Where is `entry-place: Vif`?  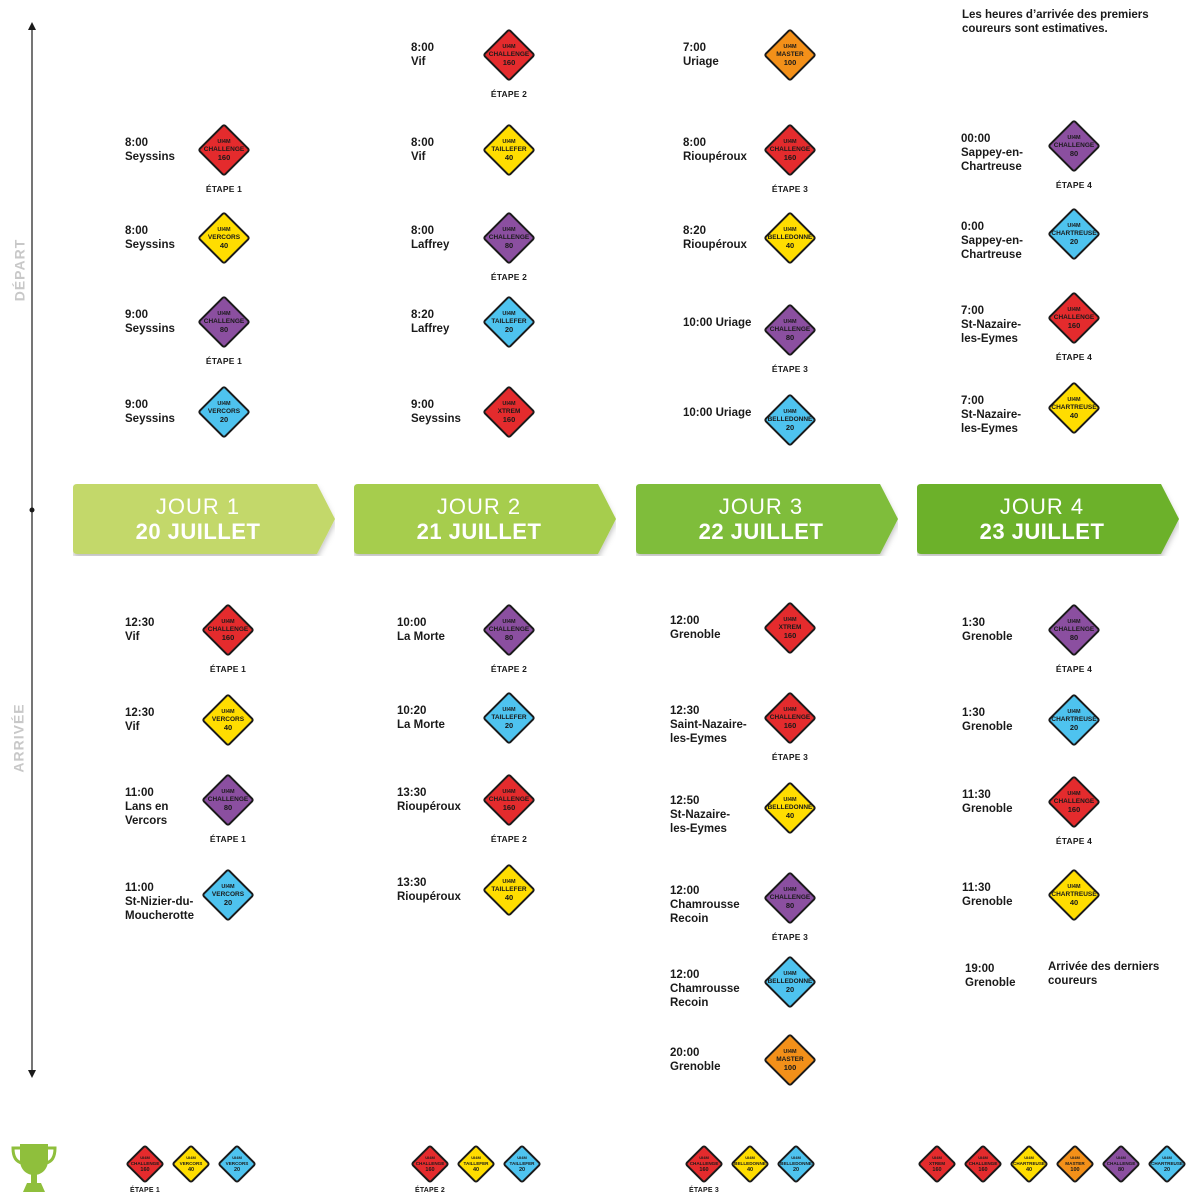
entry-place: Vif is located at coordinates (418, 157).